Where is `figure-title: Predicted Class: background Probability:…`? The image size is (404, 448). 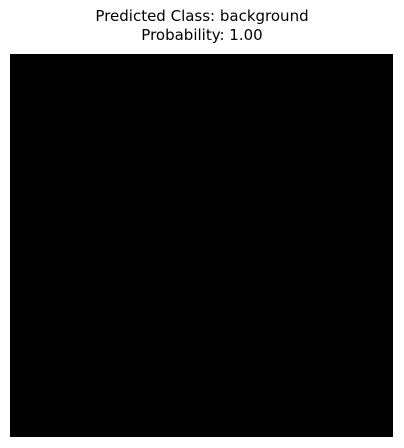 figure-title: Predicted Class: background Probability:… is located at coordinates (202, 26).